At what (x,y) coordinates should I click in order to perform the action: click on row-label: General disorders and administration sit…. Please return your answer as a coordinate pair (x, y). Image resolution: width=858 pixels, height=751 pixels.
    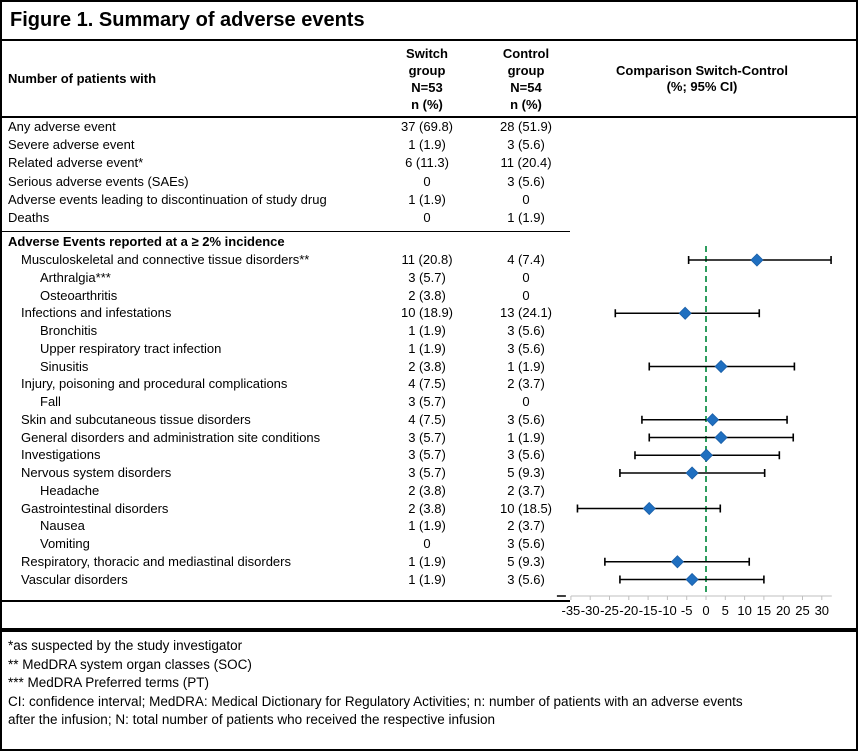
    Looking at the image, I should click on (171, 437).